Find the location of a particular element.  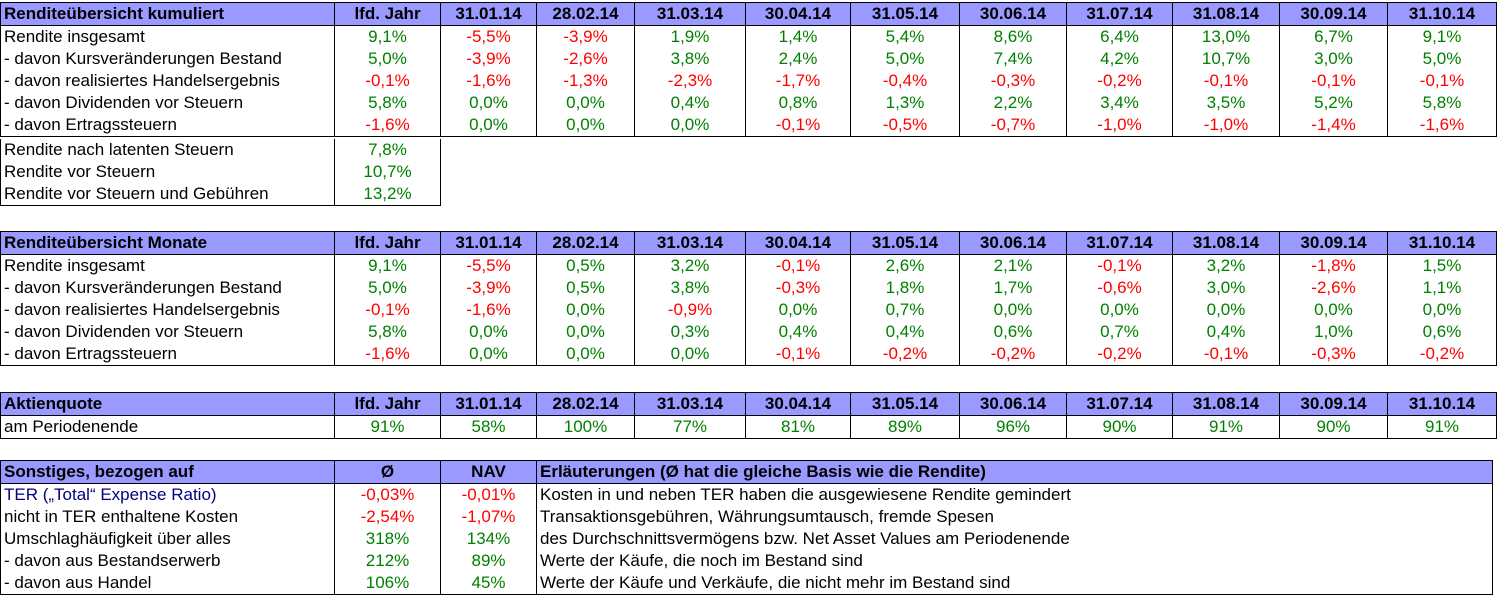

cell-value: 2,2% is located at coordinates (1013, 103).